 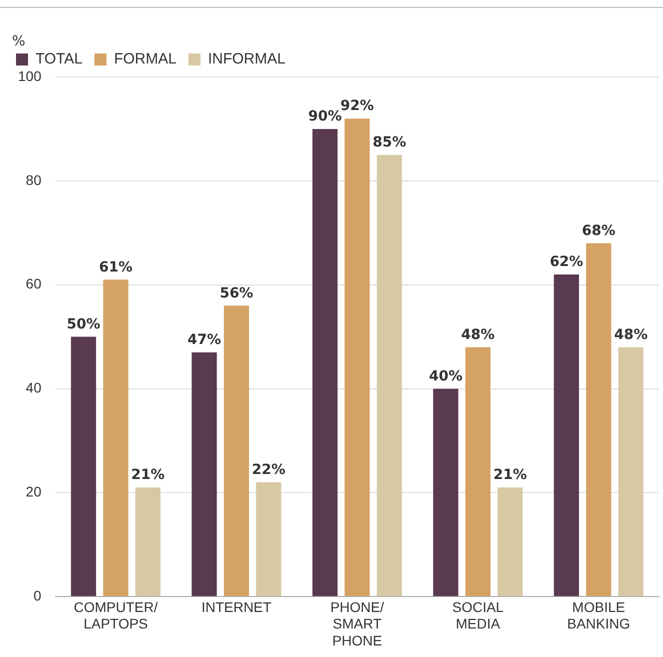 I want to click on y-tick-label: 20, so click(x=34, y=492).